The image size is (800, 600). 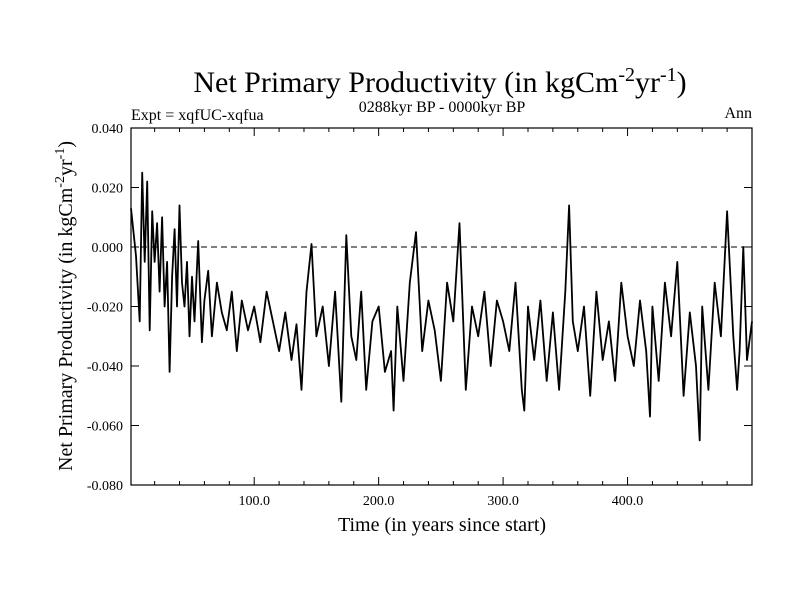 What do you see at coordinates (108, 129) in the screenshot?
I see `y-tick-label: 0.040` at bounding box center [108, 129].